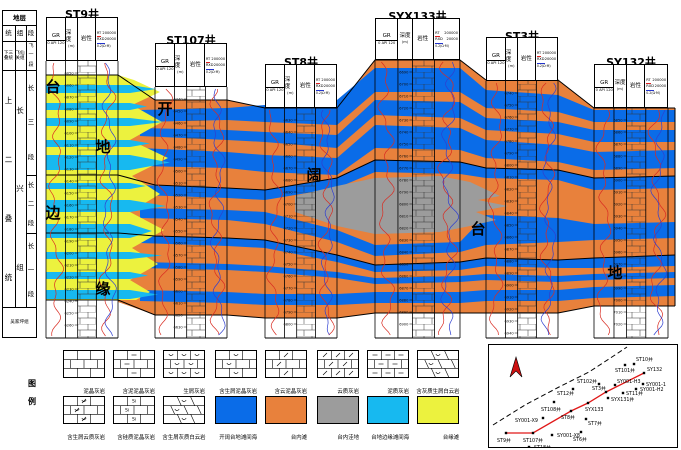 This screenshot has width=681, height=450. I want to click on depth-label: 6910, so click(510, 298).